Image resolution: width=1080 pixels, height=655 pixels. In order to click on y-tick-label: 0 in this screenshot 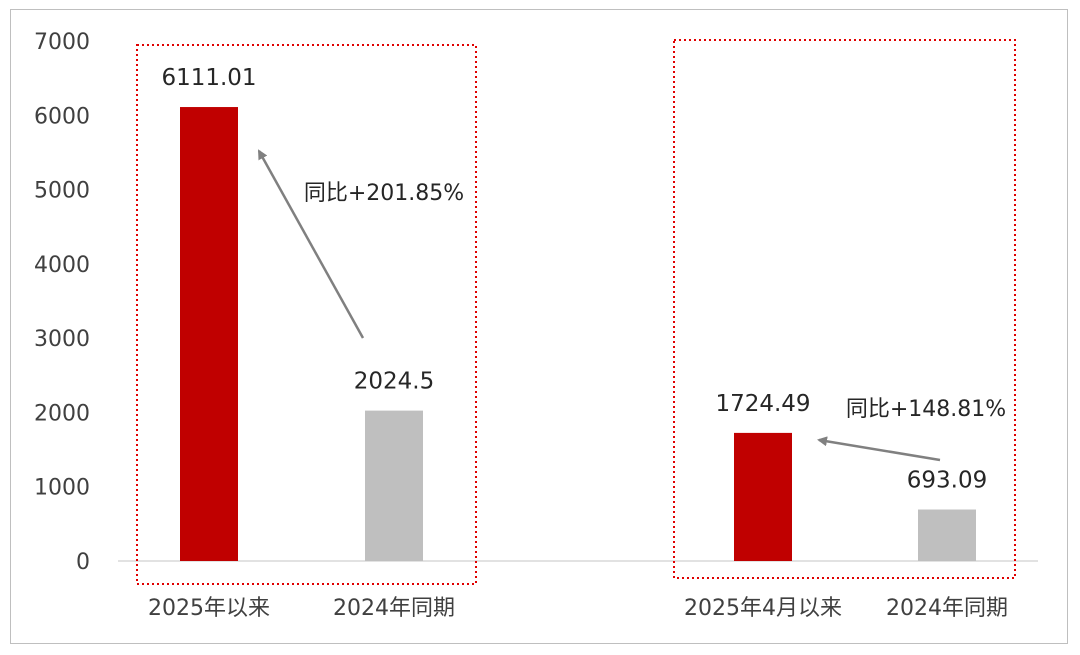, I will do `click(83, 562)`.